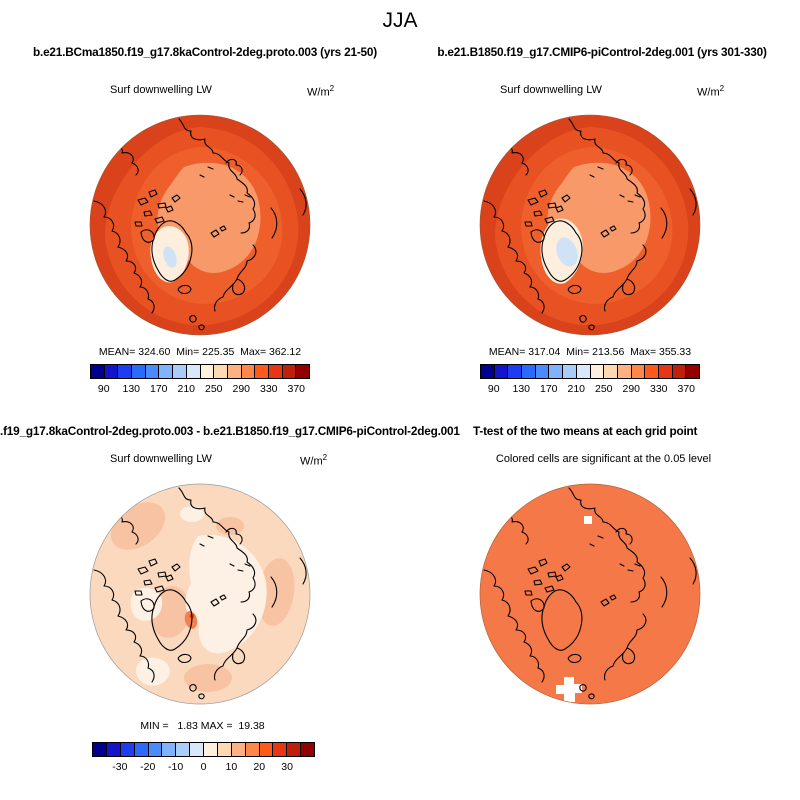 Image resolution: width=800 pixels, height=800 pixels. I want to click on colorbar-tick-label: 30, so click(287, 767).